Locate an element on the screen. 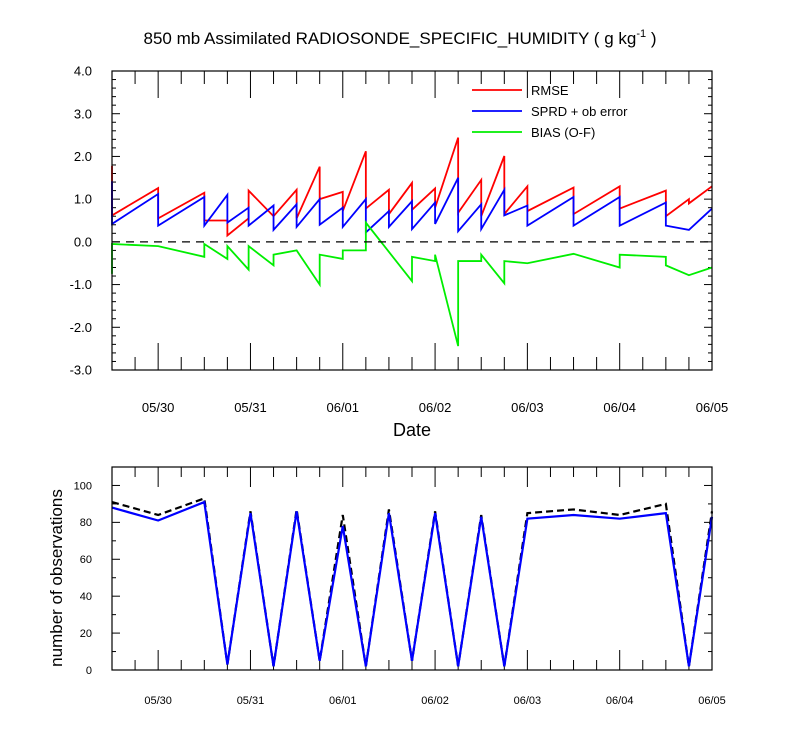  y-tick-label: 20 is located at coordinates (86, 634).